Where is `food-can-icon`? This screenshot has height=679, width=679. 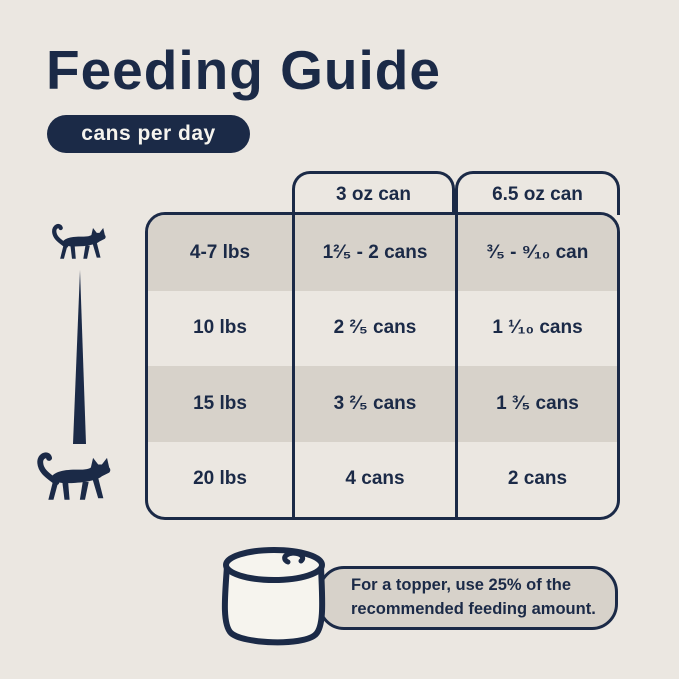 food-can-icon is located at coordinates (275, 597).